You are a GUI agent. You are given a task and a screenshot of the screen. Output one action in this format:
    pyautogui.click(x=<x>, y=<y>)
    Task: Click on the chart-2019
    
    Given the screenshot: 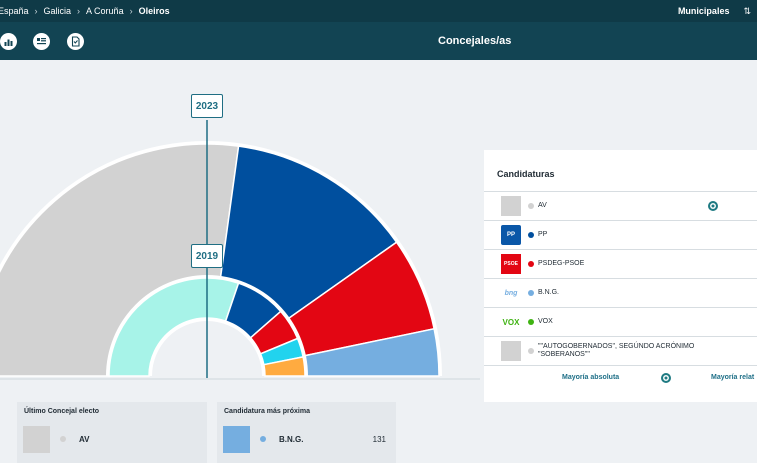 What is the action you would take?
    pyautogui.click(x=207, y=326)
    